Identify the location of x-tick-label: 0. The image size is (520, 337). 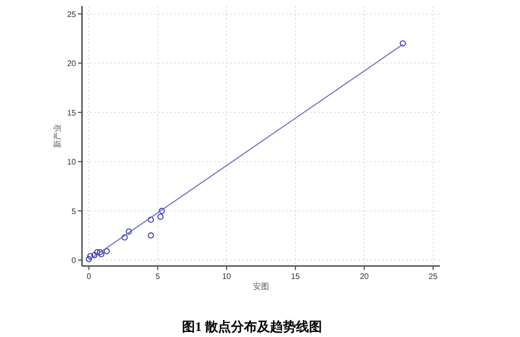
(89, 276).